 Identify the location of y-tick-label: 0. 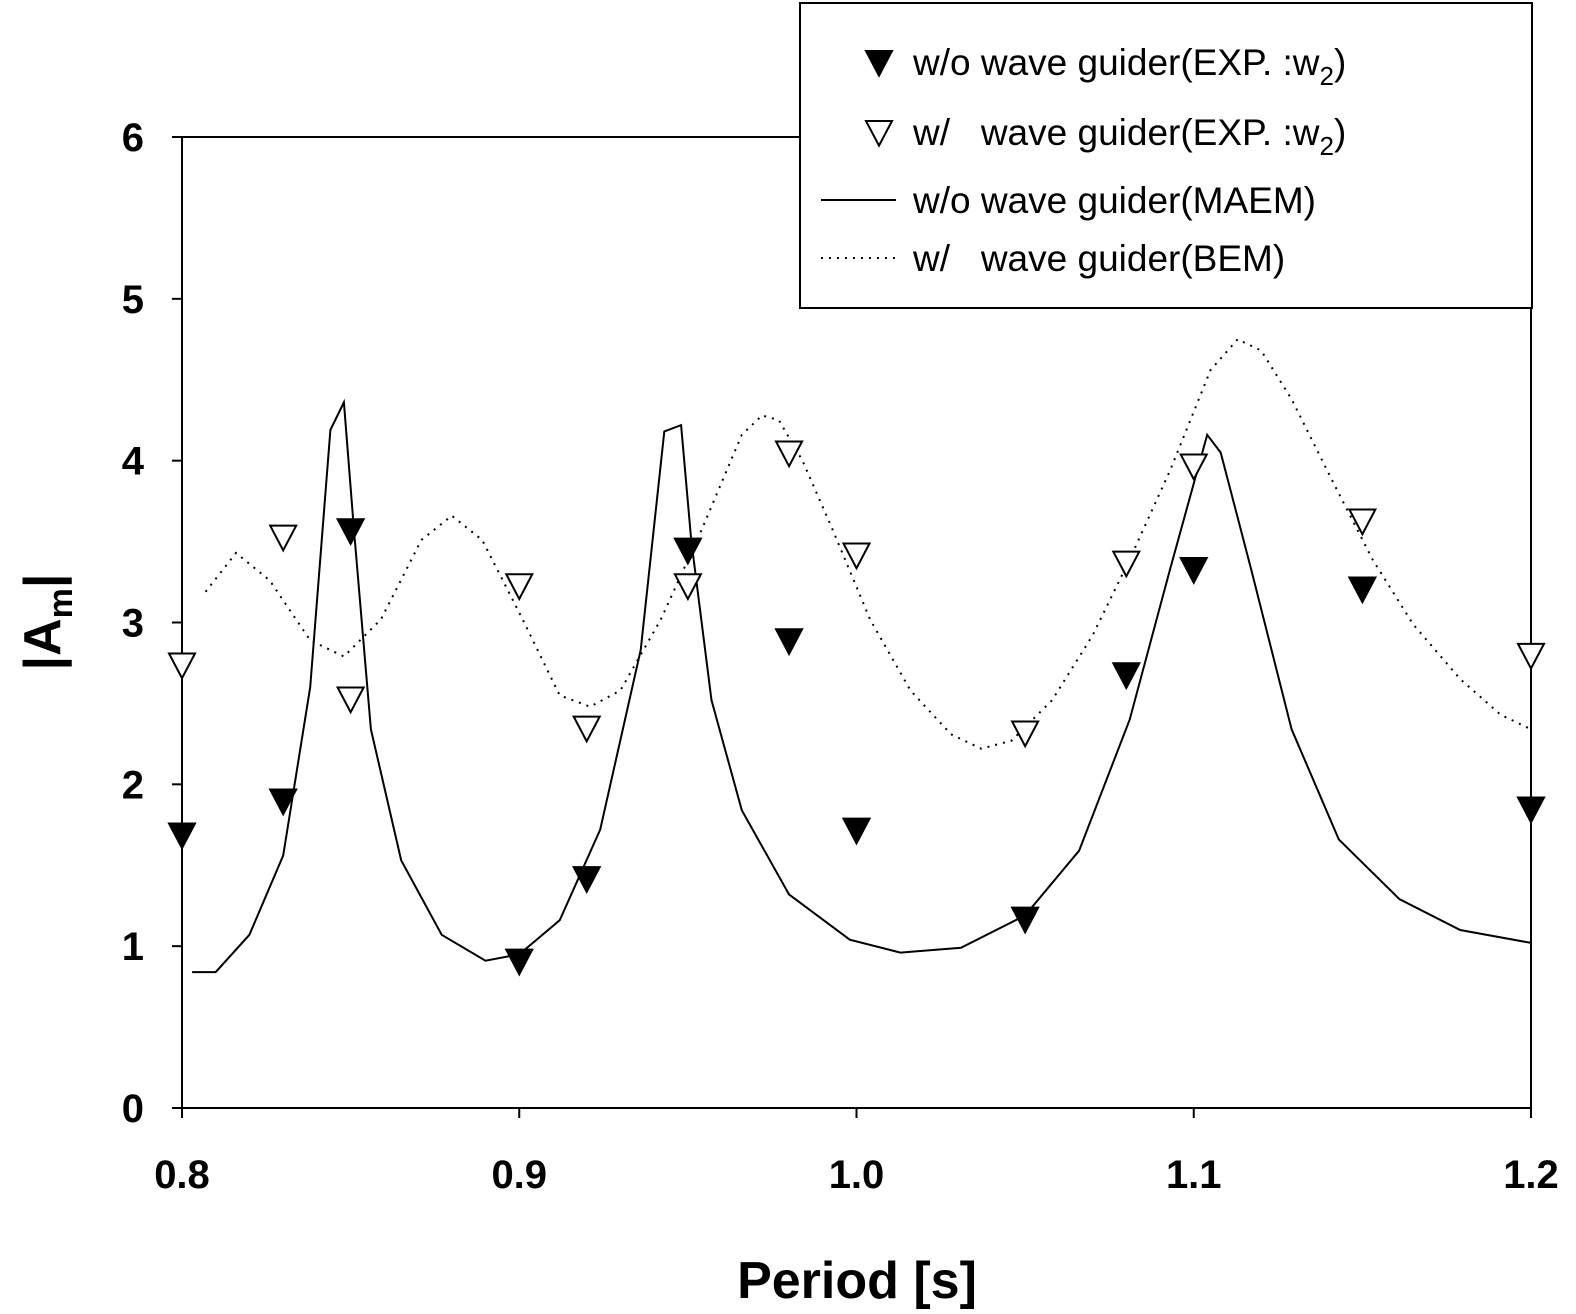
(133, 1109).